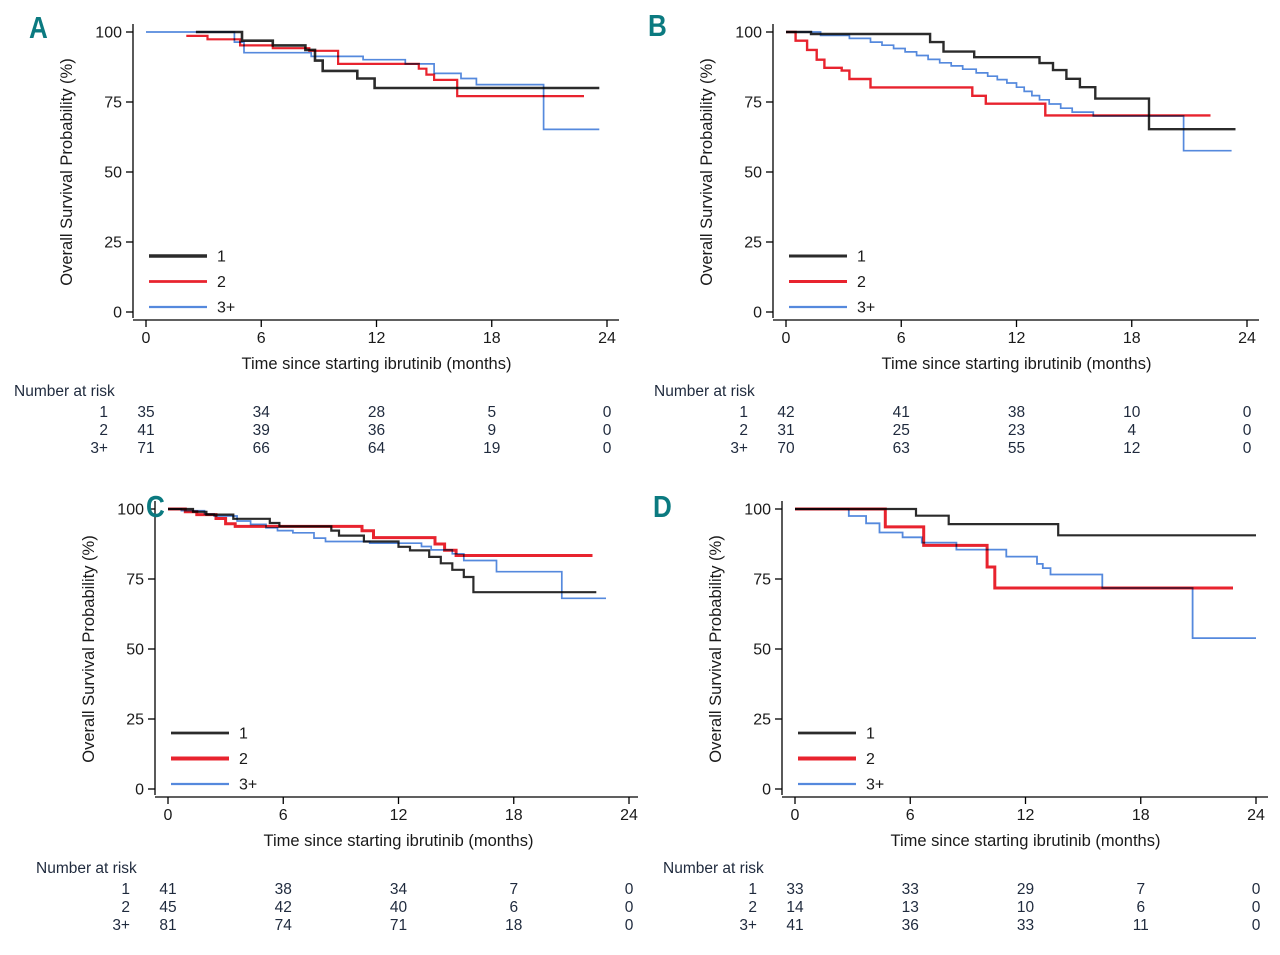  Describe the element at coordinates (399, 889) in the screenshot. I see `risk-value-c-1-t12: 34` at that location.